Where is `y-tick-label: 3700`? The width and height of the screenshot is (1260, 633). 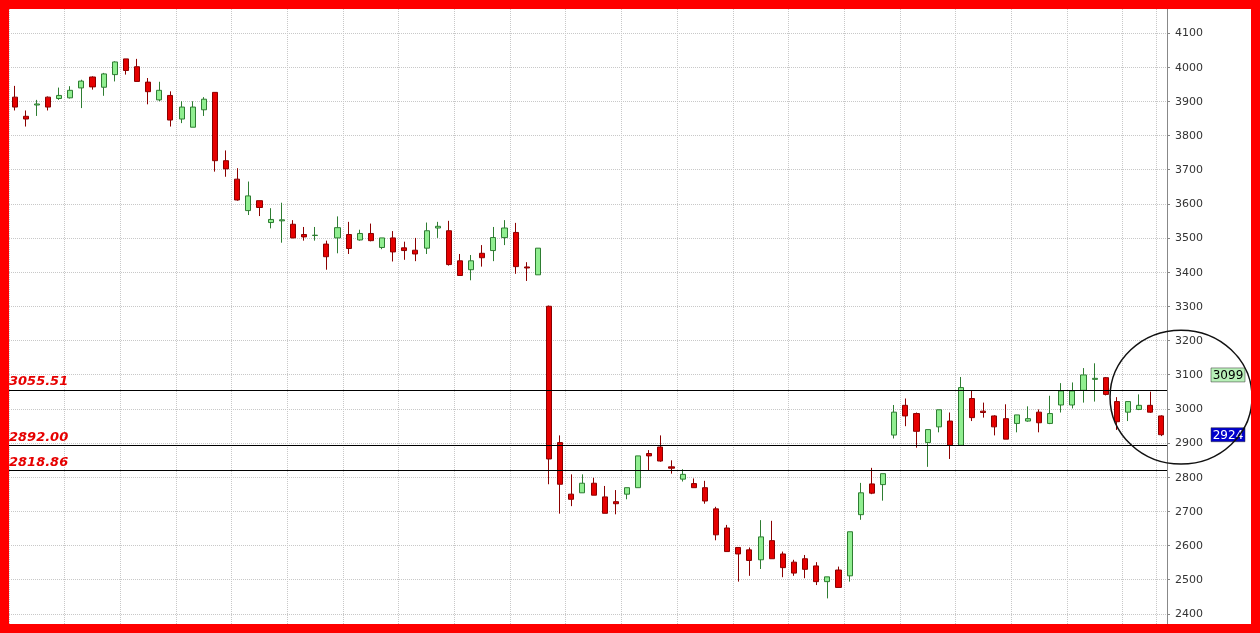 y-tick-label: 3700 is located at coordinates (1189, 170).